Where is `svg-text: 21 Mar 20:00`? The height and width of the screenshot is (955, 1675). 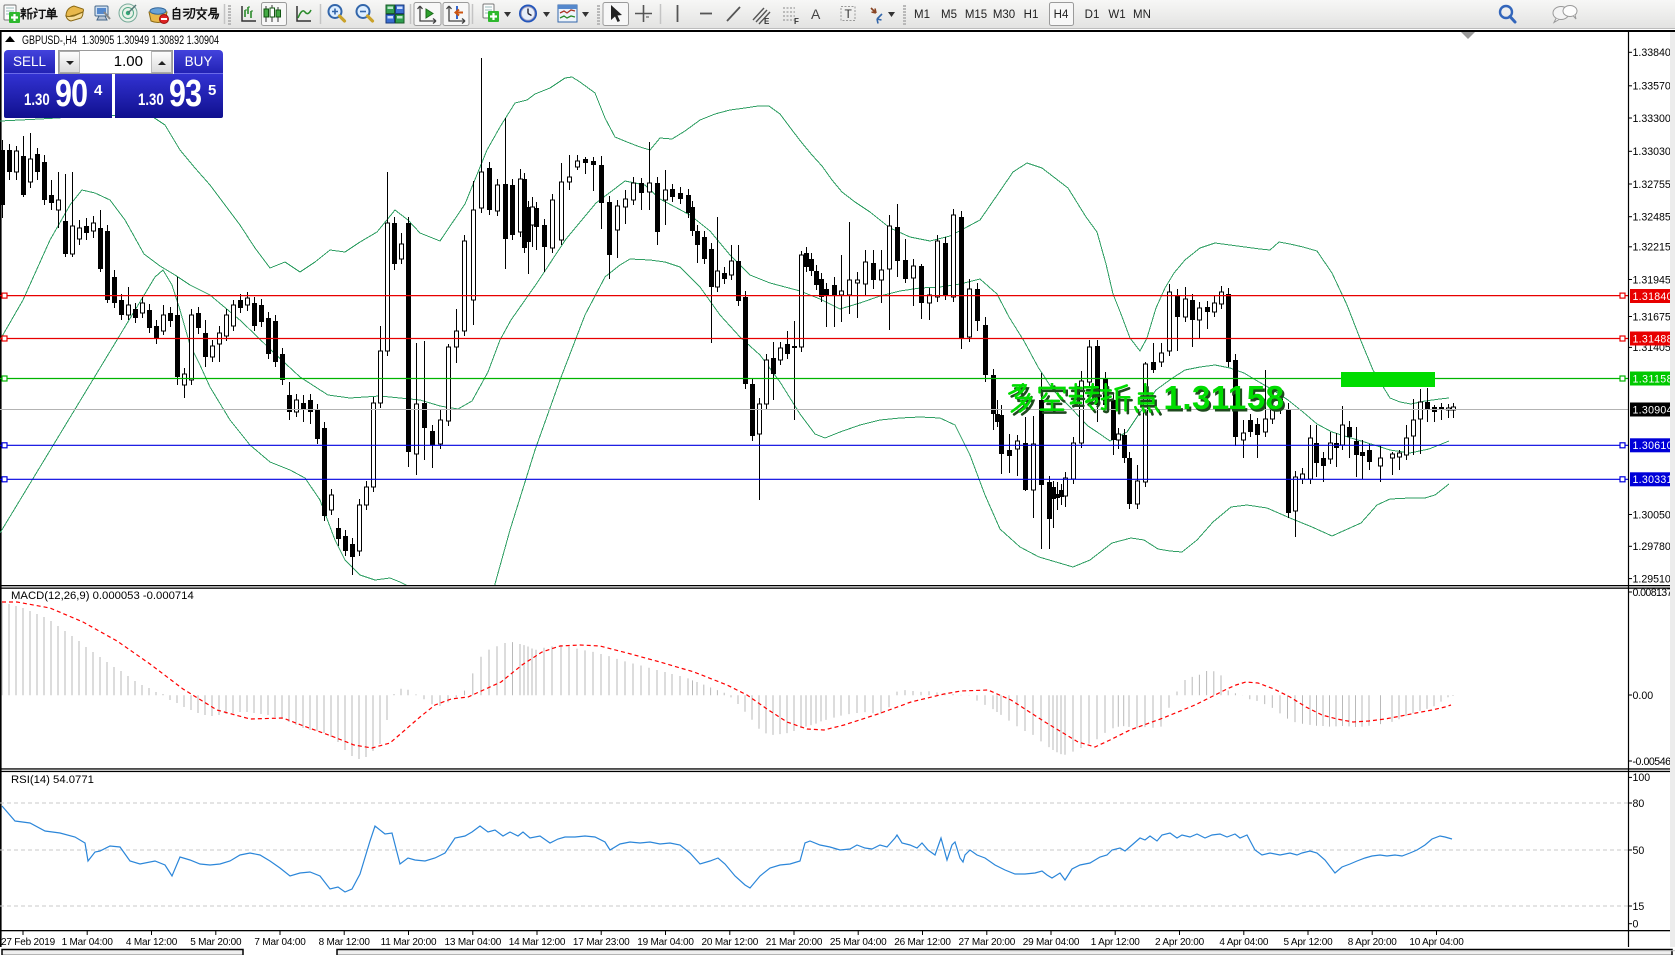 svg-text: 21 Mar 20:00 is located at coordinates (794, 942).